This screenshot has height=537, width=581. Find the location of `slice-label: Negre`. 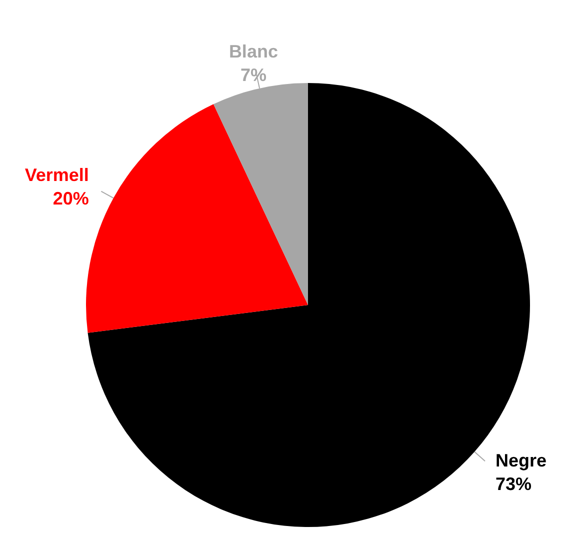

slice-label: Negre is located at coordinates (521, 460).